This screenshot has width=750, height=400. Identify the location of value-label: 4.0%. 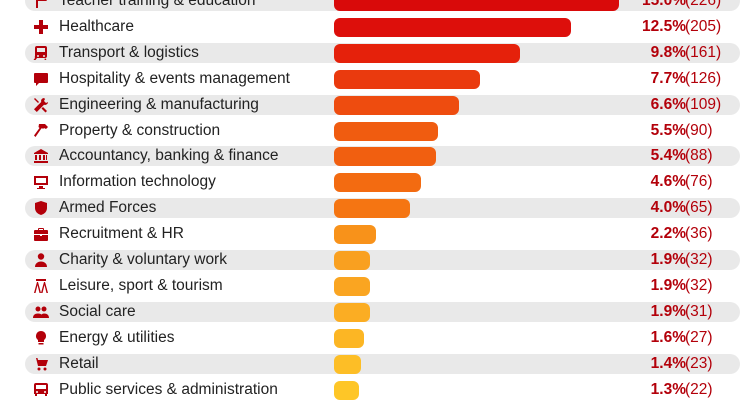
(668, 208).